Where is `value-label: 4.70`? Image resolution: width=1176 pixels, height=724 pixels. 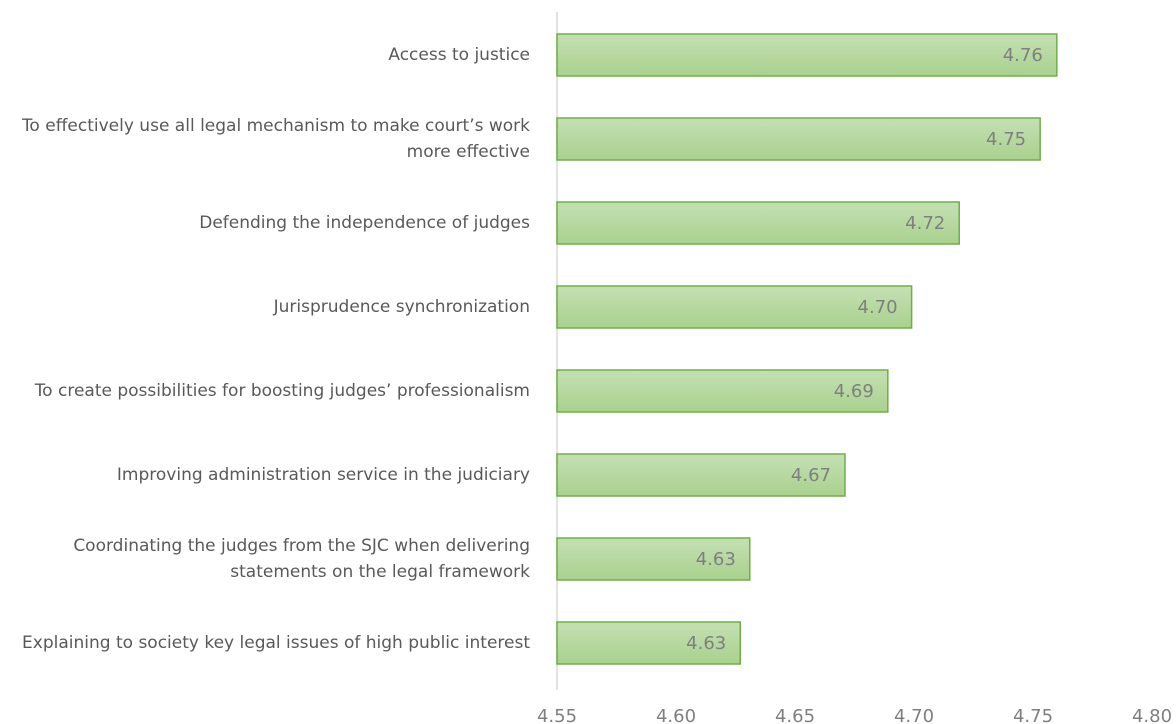 value-label: 4.70 is located at coordinates (878, 307).